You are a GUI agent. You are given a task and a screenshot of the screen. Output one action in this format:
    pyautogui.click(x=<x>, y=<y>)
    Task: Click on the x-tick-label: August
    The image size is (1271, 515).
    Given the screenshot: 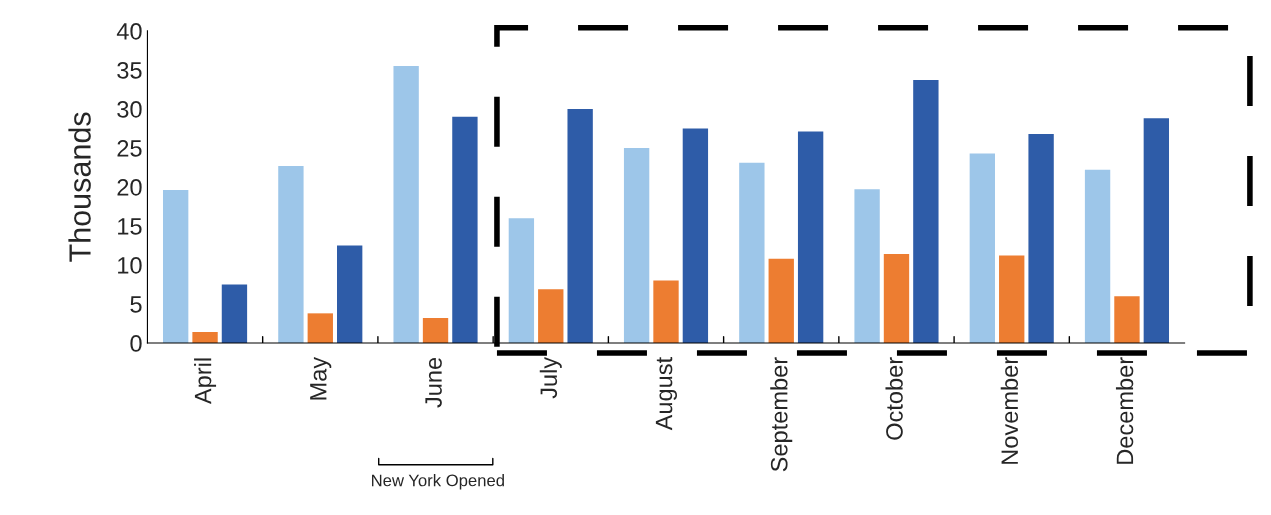 What is the action you would take?
    pyautogui.click(x=666, y=394)
    